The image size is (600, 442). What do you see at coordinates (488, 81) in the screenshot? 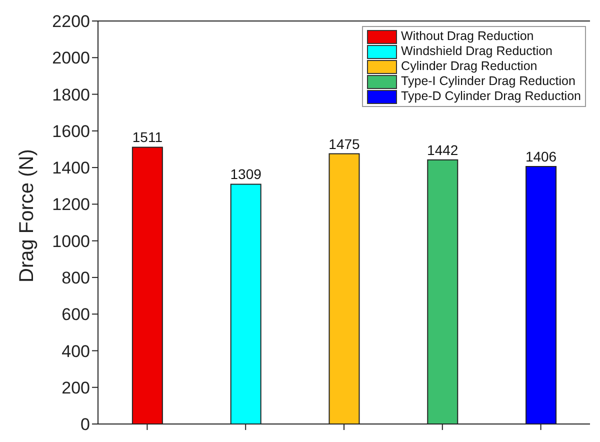
I see `legend-label: Type-I Cylinder Drag Reduction` at bounding box center [488, 81].